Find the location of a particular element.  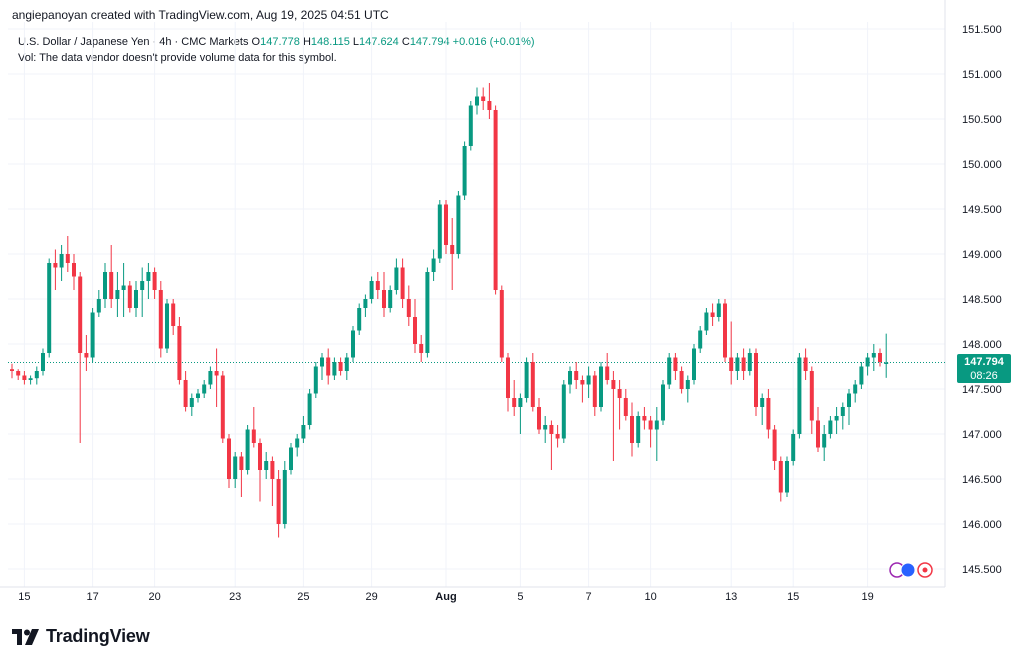

x-tick-label: 7 is located at coordinates (589, 597).